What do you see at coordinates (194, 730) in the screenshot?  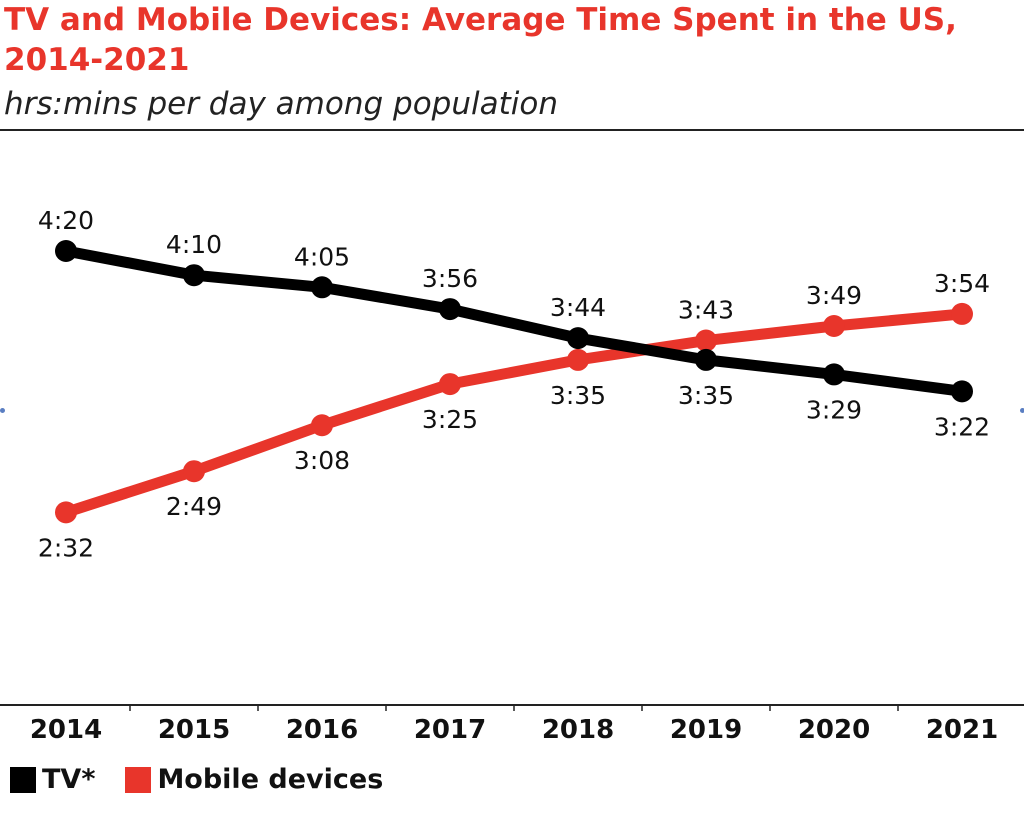 I see `x-tick-label: 2015` at bounding box center [194, 730].